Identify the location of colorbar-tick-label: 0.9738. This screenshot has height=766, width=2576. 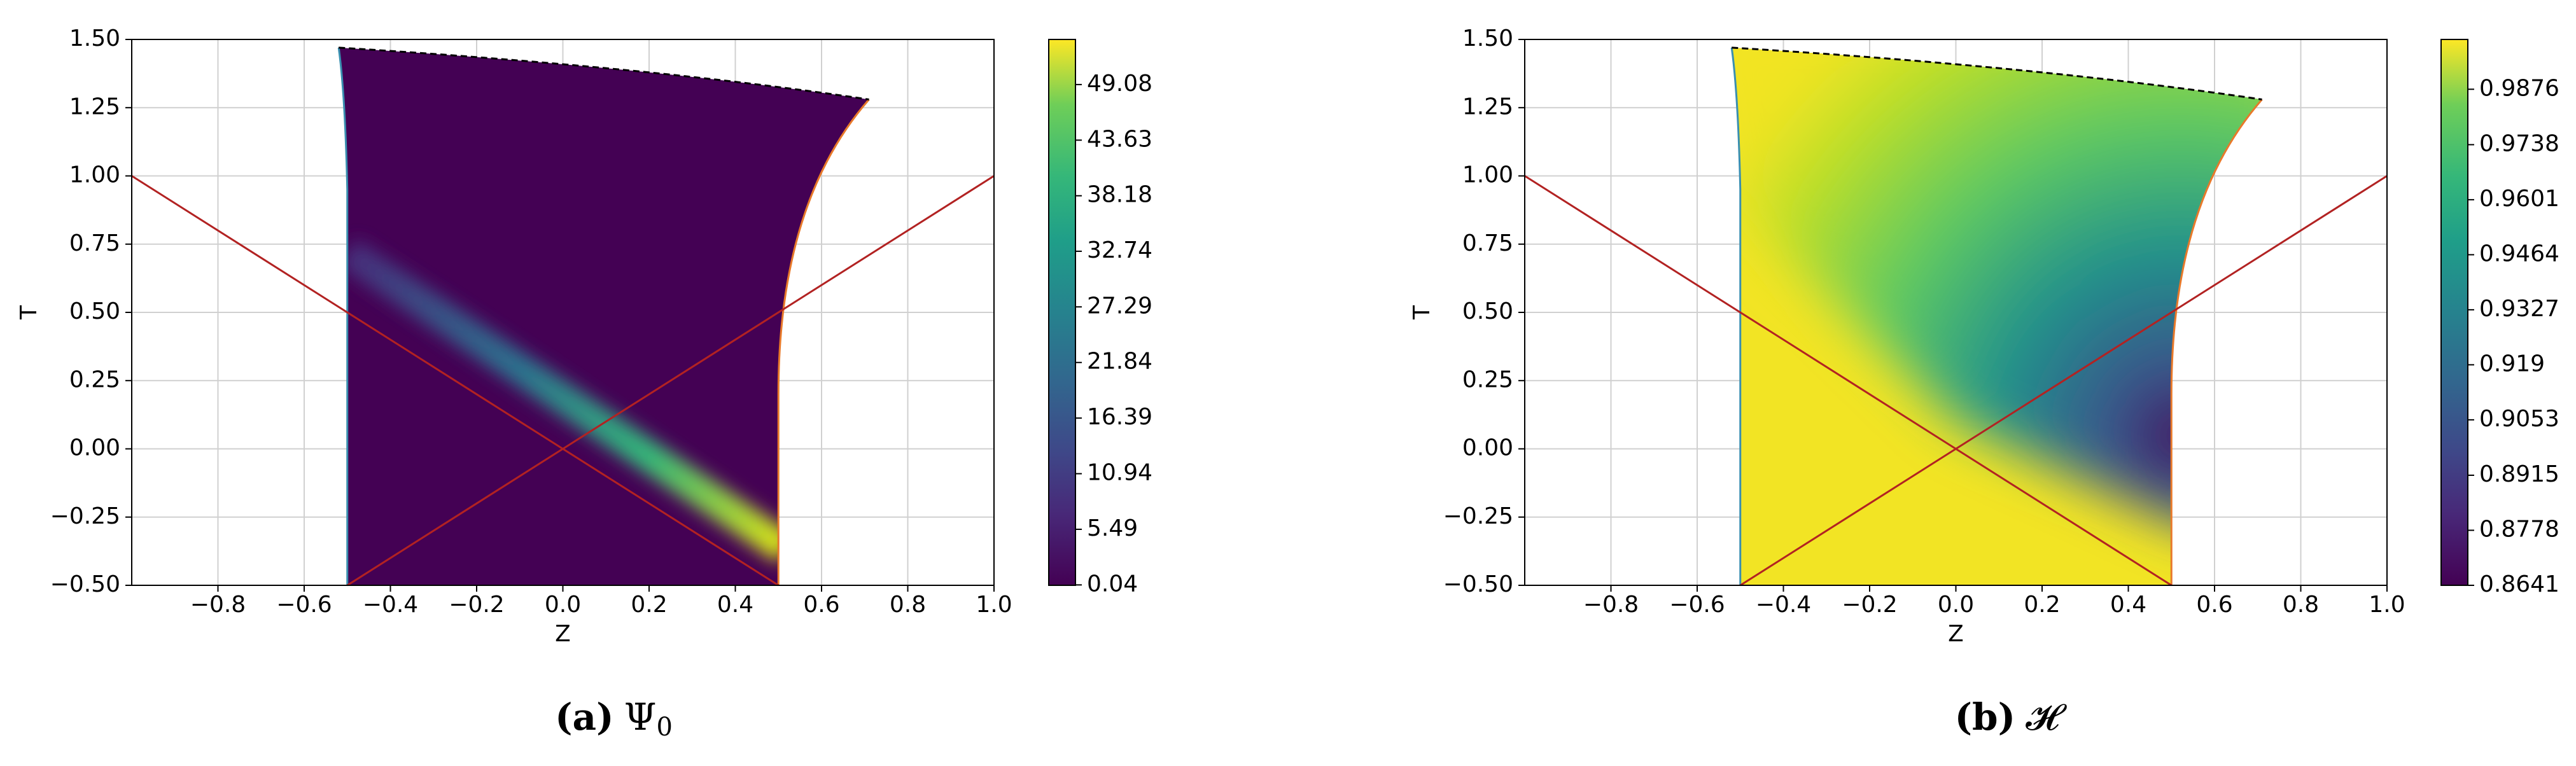
(2519, 143).